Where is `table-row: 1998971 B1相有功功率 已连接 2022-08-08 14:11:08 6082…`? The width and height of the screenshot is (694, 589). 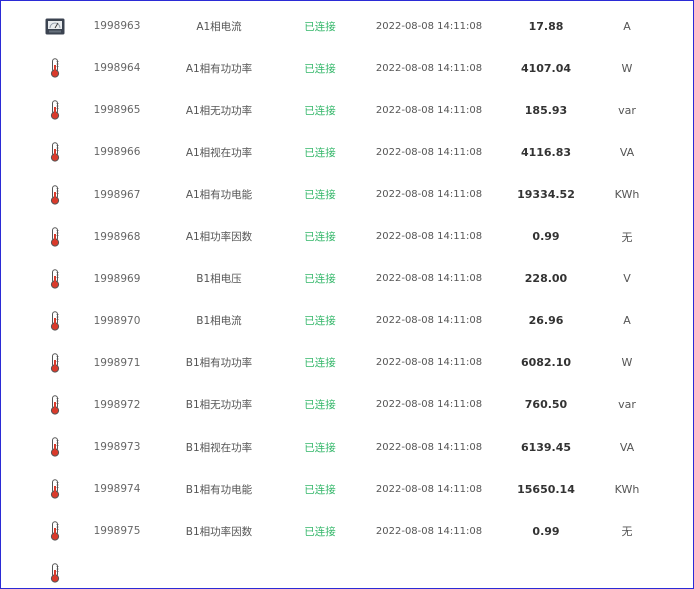
table-row: 1998971 B1相有功功率 已连接 2022-08-08 14:11:08 6082… is located at coordinates (347, 363).